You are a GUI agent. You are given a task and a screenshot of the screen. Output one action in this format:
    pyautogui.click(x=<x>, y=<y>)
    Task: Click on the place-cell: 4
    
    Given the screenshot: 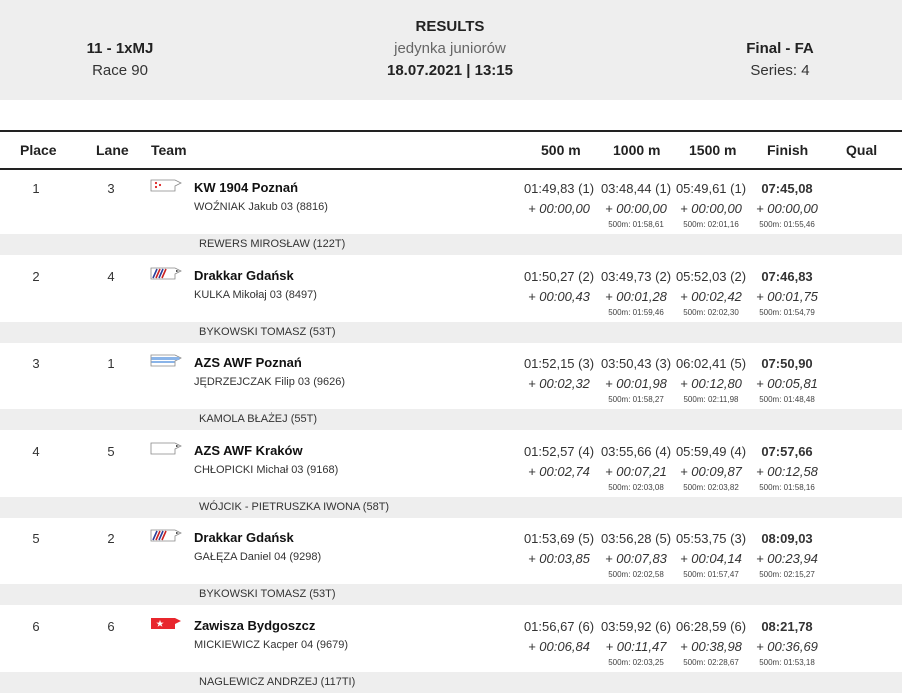 What is the action you would take?
    pyautogui.click(x=36, y=451)
    